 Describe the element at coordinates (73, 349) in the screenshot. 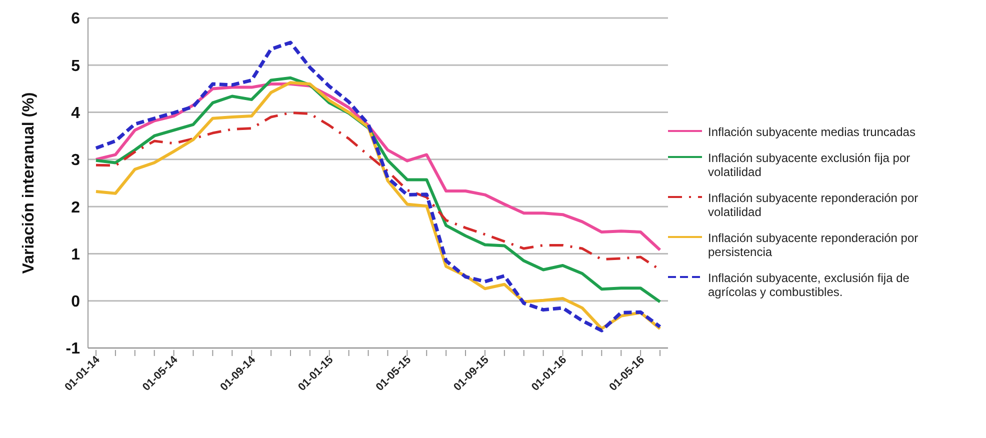

I see `y-tick-label: -1` at that location.